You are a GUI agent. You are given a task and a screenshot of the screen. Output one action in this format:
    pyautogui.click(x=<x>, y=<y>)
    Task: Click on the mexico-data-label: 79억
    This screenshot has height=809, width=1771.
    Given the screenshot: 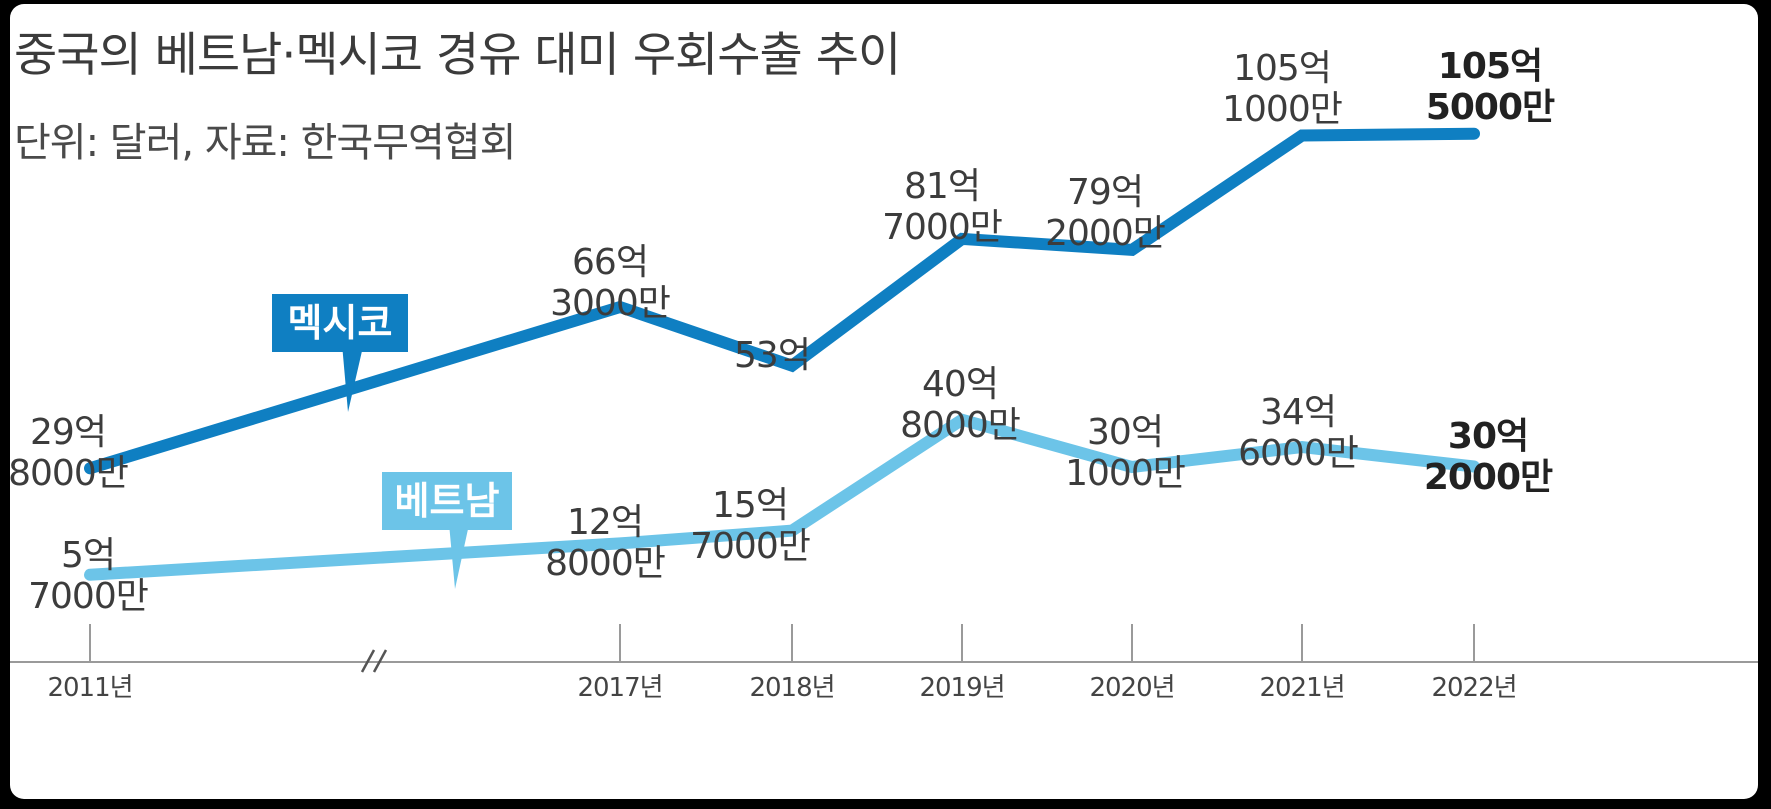 What is the action you would take?
    pyautogui.click(x=1105, y=192)
    